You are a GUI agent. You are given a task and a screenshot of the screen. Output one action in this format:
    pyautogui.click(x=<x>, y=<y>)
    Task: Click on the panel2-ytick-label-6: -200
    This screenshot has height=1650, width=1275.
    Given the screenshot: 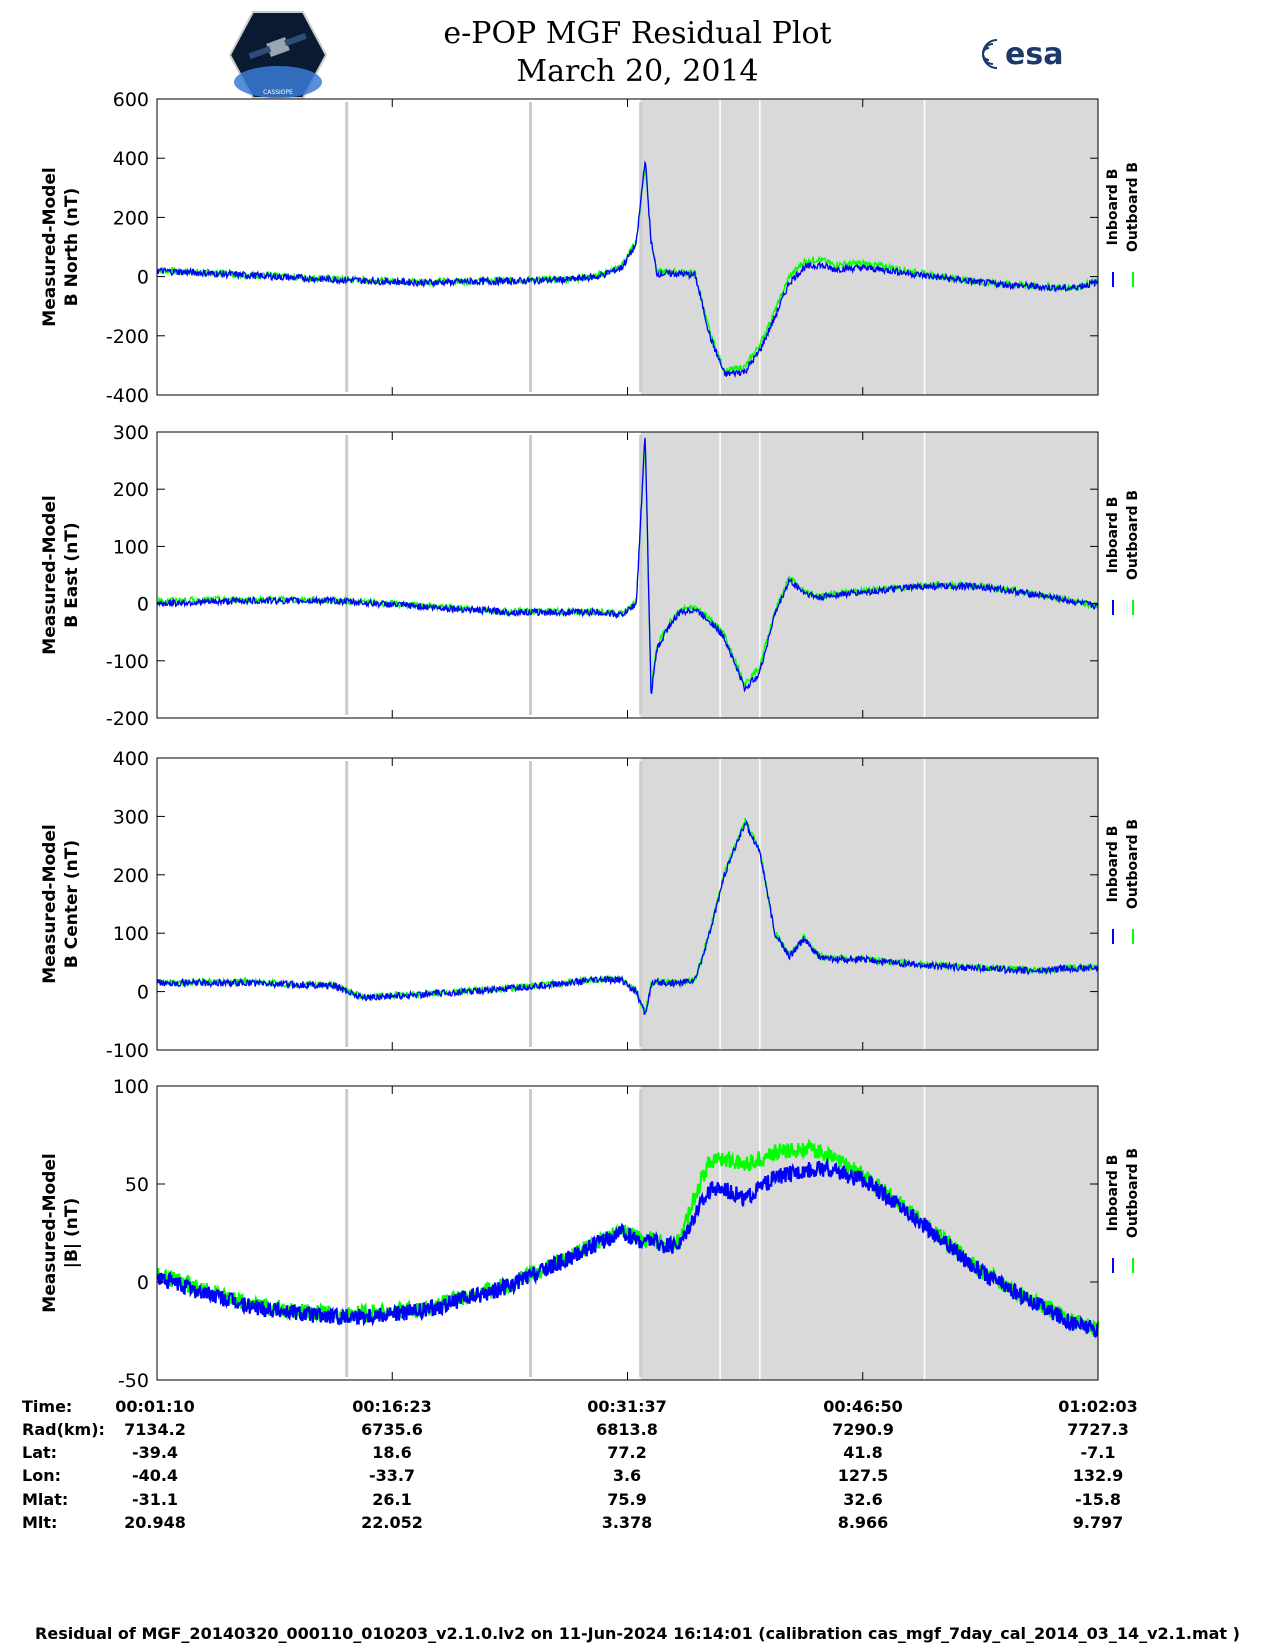 What is the action you would take?
    pyautogui.click(x=127, y=719)
    